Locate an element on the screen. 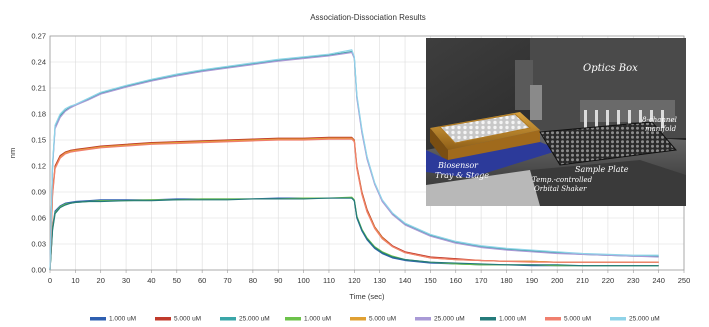  x-tick-label: 220 is located at coordinates (608, 280).